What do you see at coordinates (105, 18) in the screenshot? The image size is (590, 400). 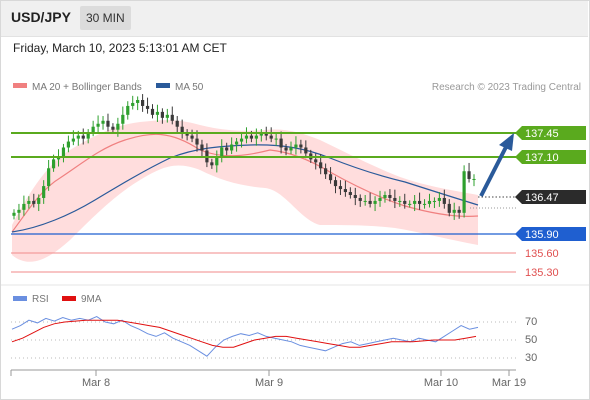 I see `timeframe-button: 30 MIN` at bounding box center [105, 18].